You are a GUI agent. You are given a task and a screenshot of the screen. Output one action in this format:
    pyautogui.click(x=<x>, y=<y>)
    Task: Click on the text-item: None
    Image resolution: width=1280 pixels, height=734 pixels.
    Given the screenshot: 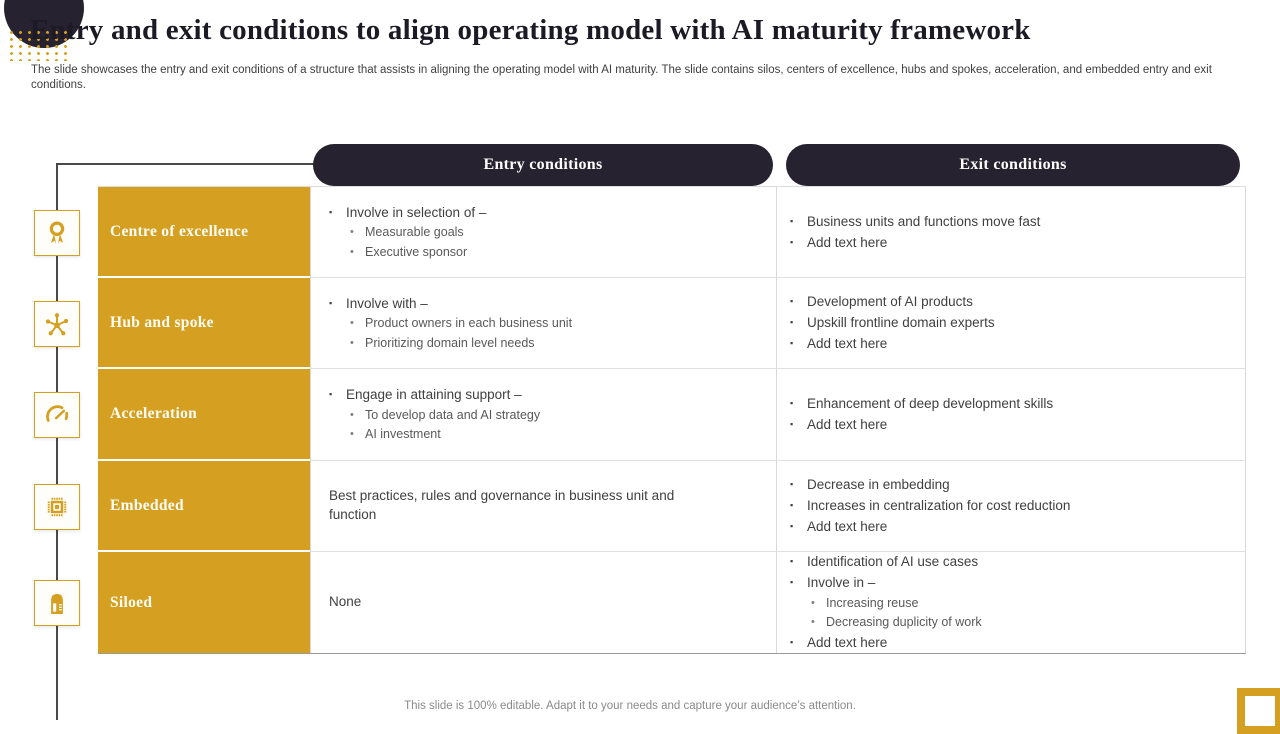 What is the action you would take?
    pyautogui.click(x=345, y=602)
    